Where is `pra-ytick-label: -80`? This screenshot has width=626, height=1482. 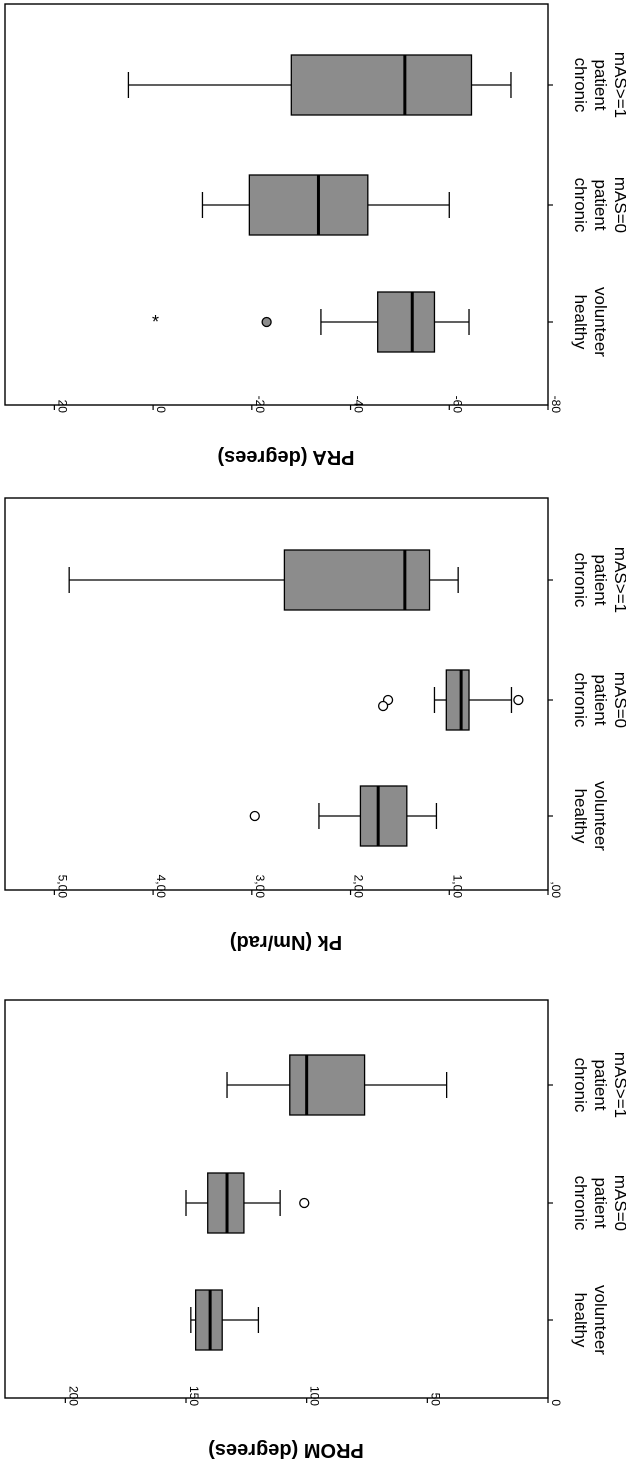 pra-ytick-label: -80 is located at coordinates (556, 405).